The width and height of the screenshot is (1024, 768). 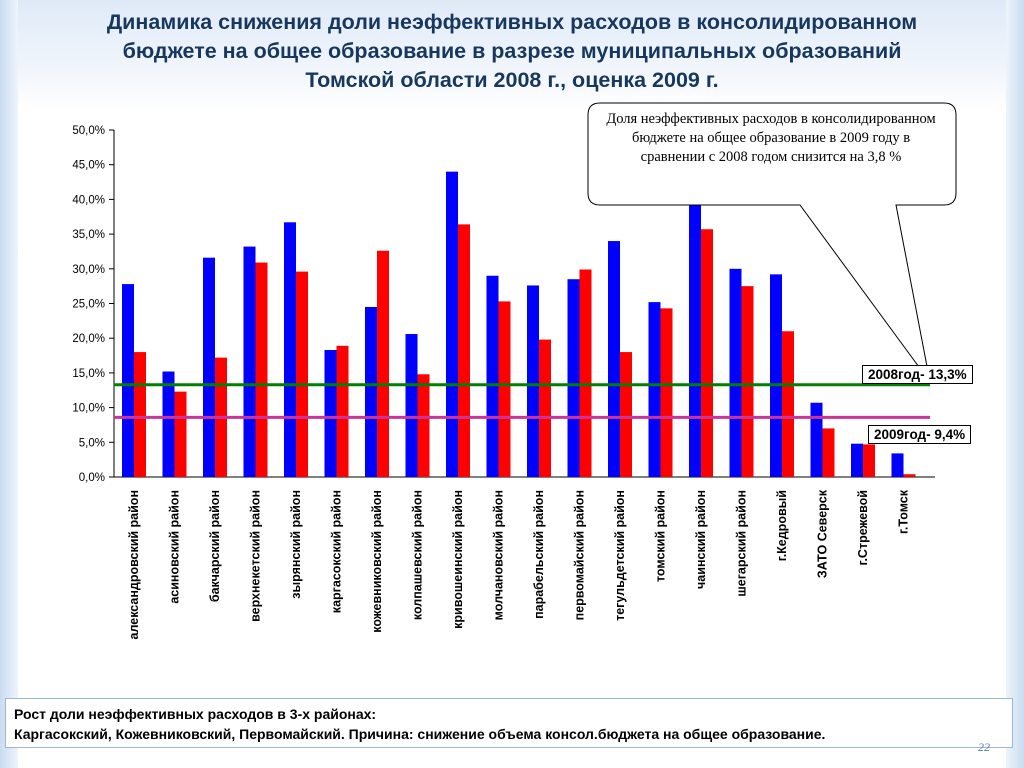 What do you see at coordinates (661, 536) in the screenshot?
I see `x-tick-label: томский район` at bounding box center [661, 536].